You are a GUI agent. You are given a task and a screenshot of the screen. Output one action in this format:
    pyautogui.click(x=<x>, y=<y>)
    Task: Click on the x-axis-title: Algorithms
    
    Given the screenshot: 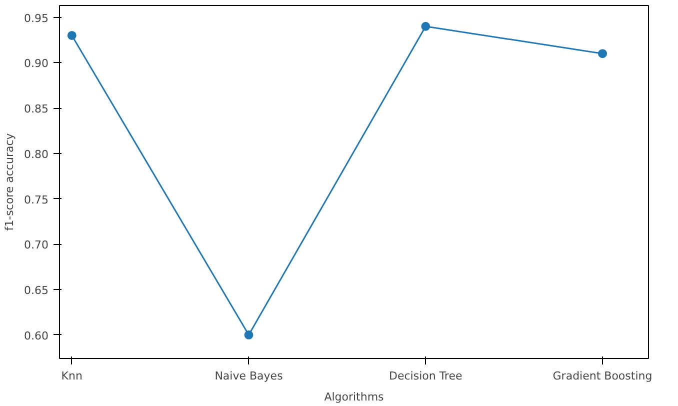 What is the action you would take?
    pyautogui.click(x=354, y=397)
    